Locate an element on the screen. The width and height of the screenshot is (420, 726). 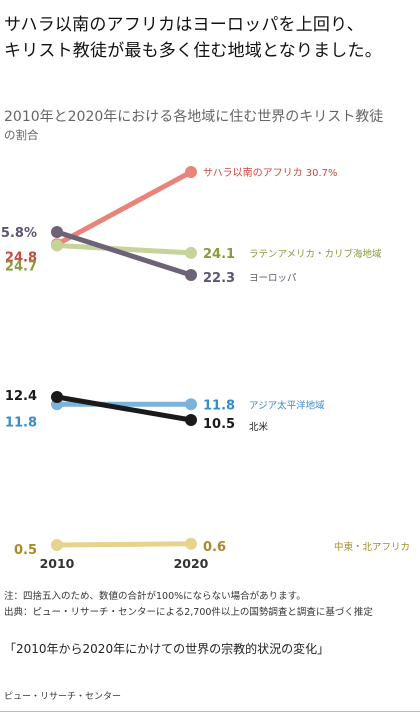
headline-line-1: サハラ以南のアフリカはヨーロッパを上回り、 is located at coordinates (184, 25).